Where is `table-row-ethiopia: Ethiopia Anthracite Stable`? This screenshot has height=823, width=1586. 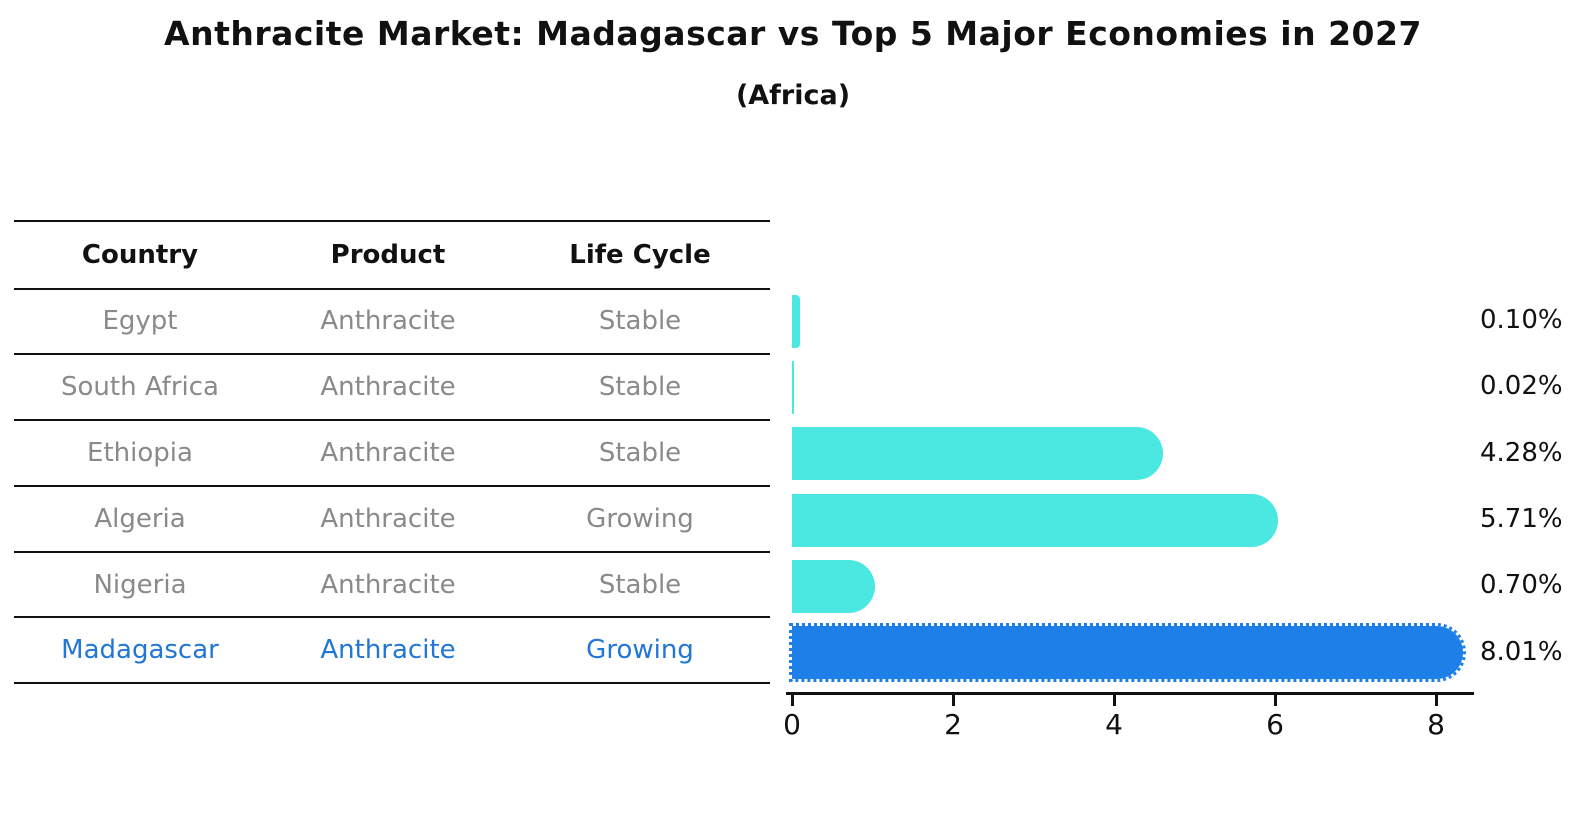 table-row-ethiopia: Ethiopia Anthracite Stable is located at coordinates (392, 454).